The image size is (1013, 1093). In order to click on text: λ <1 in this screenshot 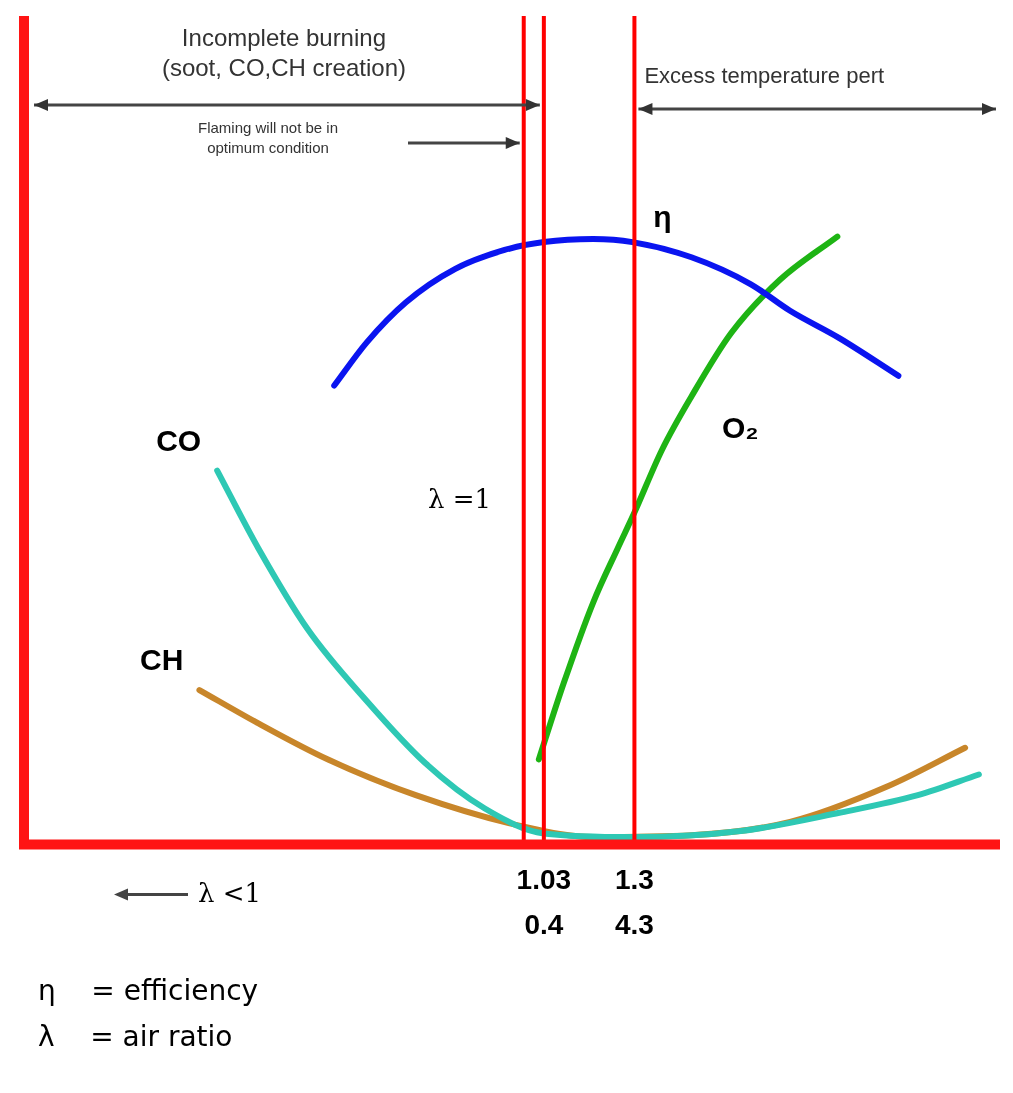, I will do `click(230, 893)`.